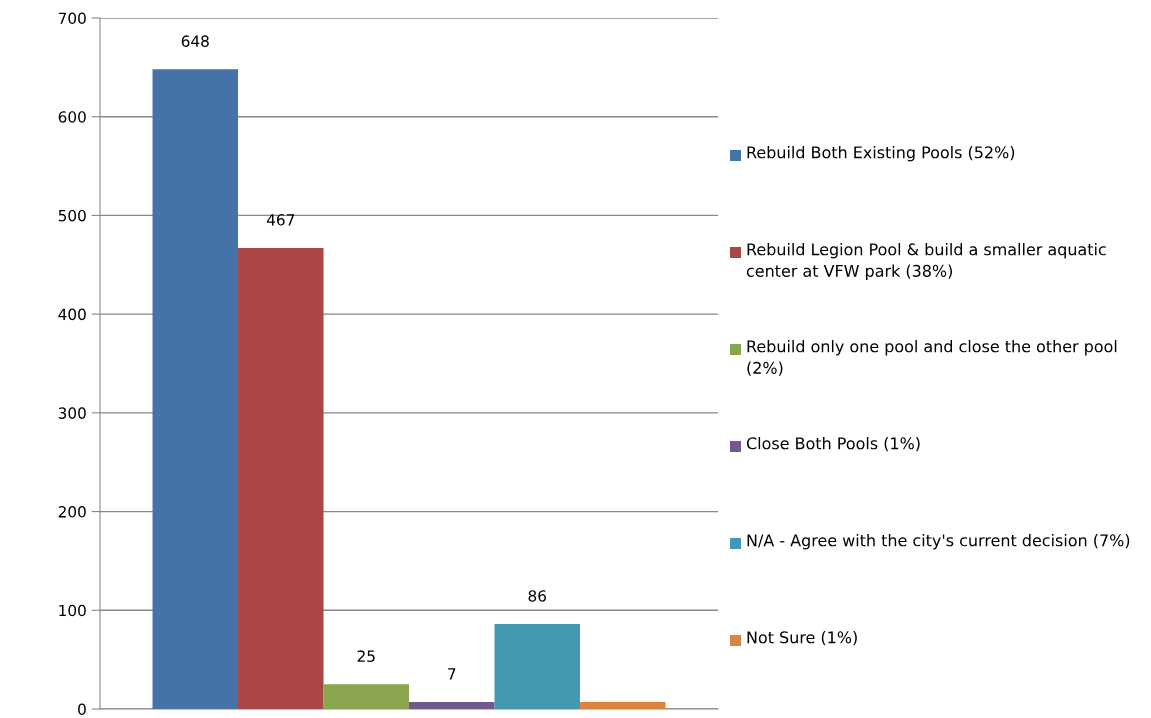 The width and height of the screenshot is (1151, 718). What do you see at coordinates (537, 596) in the screenshot?
I see `data-label: 86` at bounding box center [537, 596].